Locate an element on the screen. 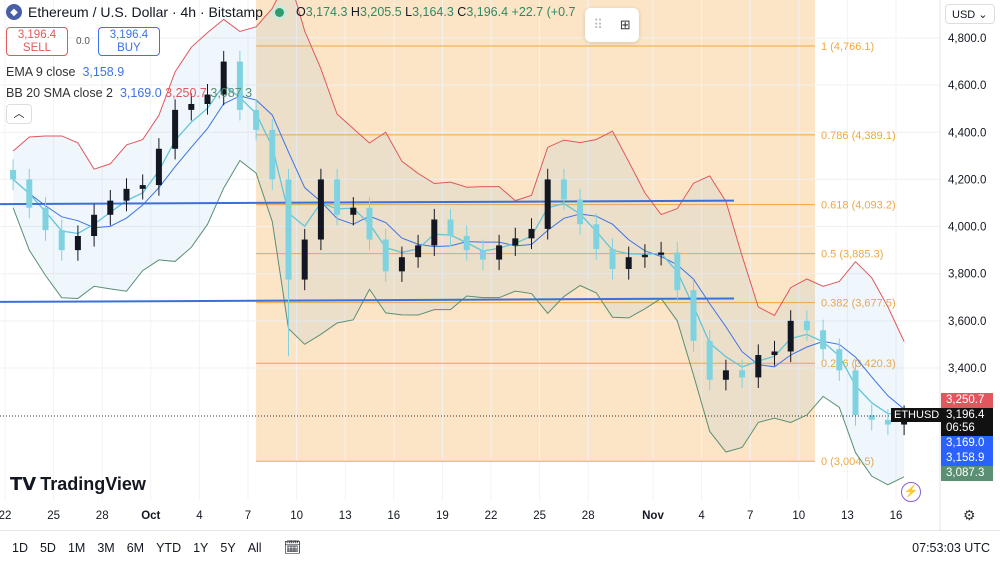 This screenshot has width=1000, height=564. range-1d: 1D is located at coordinates (20, 547).